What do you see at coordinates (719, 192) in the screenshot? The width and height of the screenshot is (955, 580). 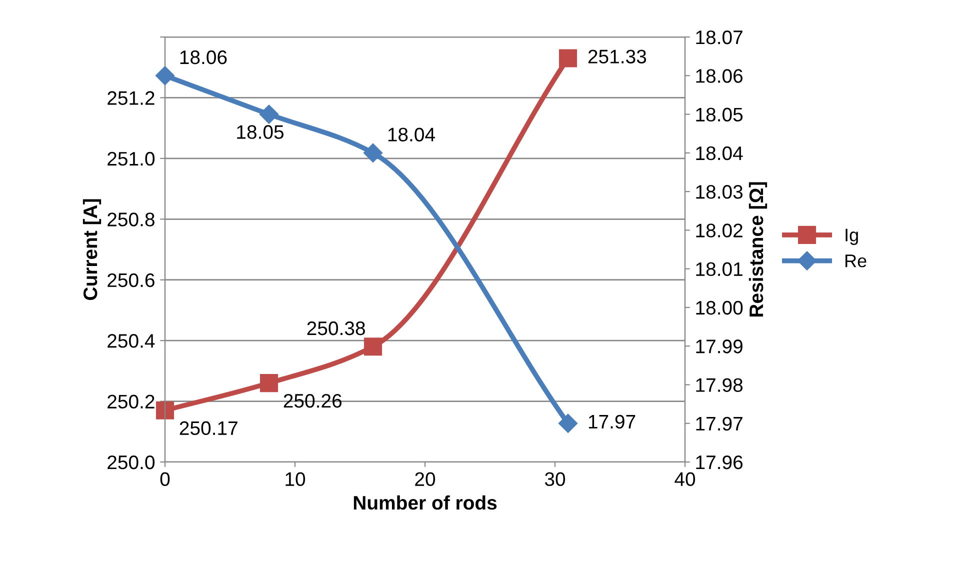 I see `y2-tick-label: 18.03` at bounding box center [719, 192].